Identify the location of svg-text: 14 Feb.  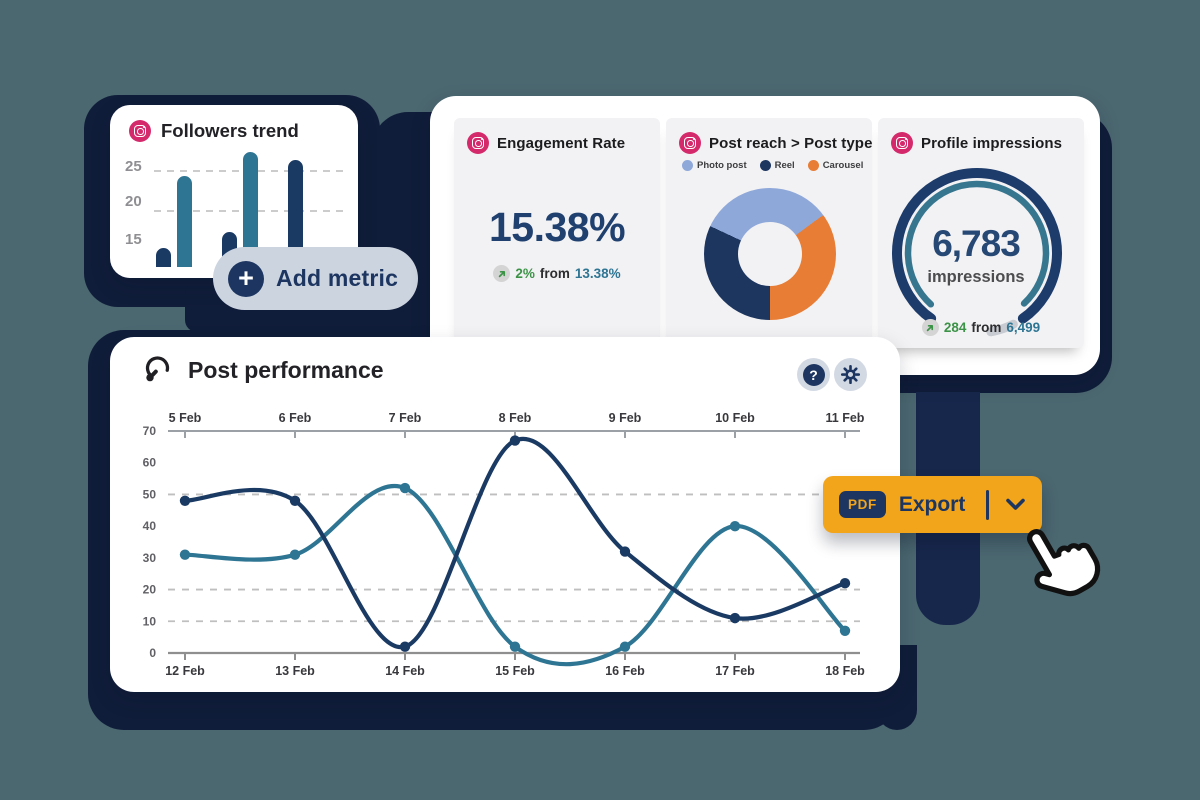
(405, 671).